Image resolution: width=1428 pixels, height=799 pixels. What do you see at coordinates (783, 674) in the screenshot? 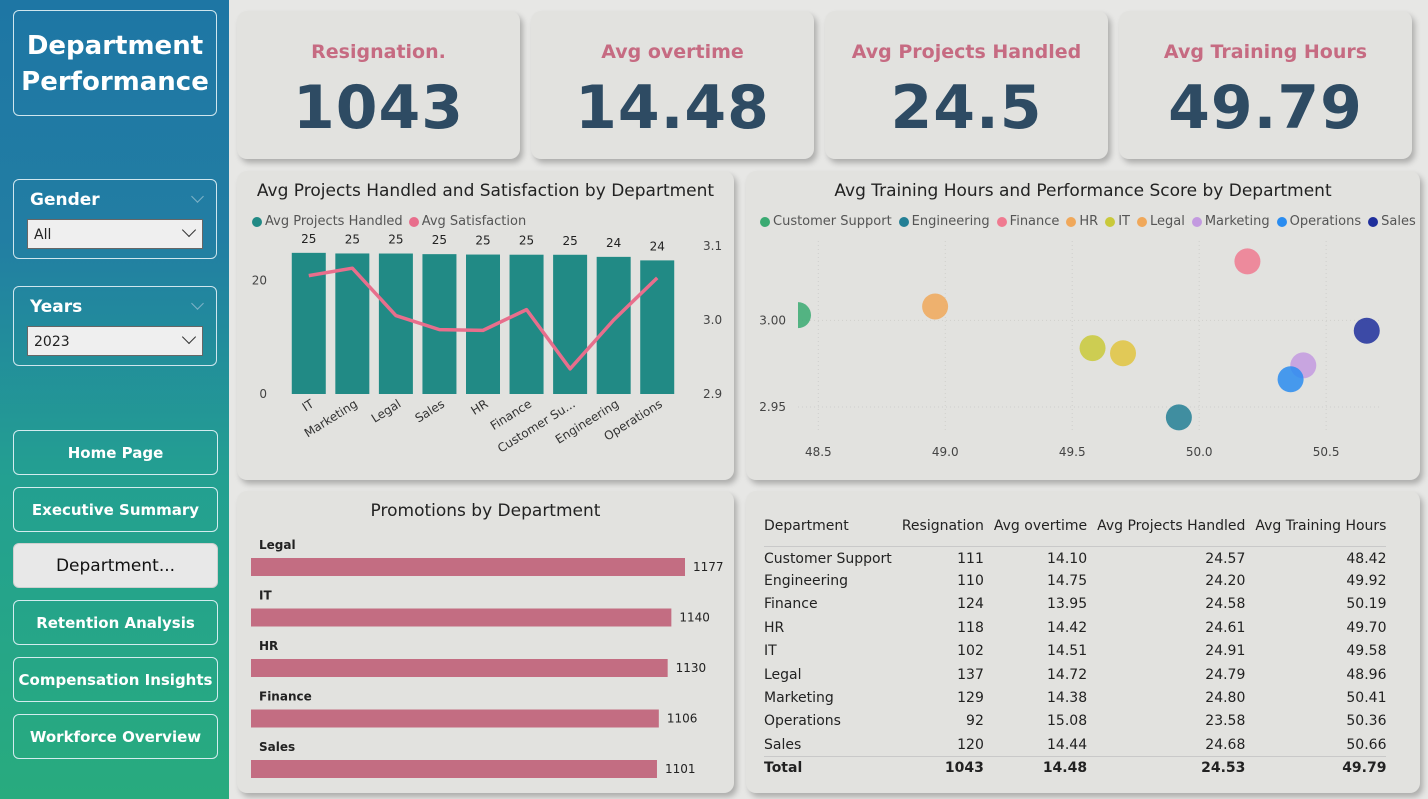
I see `table-cell: Legal` at bounding box center [783, 674].